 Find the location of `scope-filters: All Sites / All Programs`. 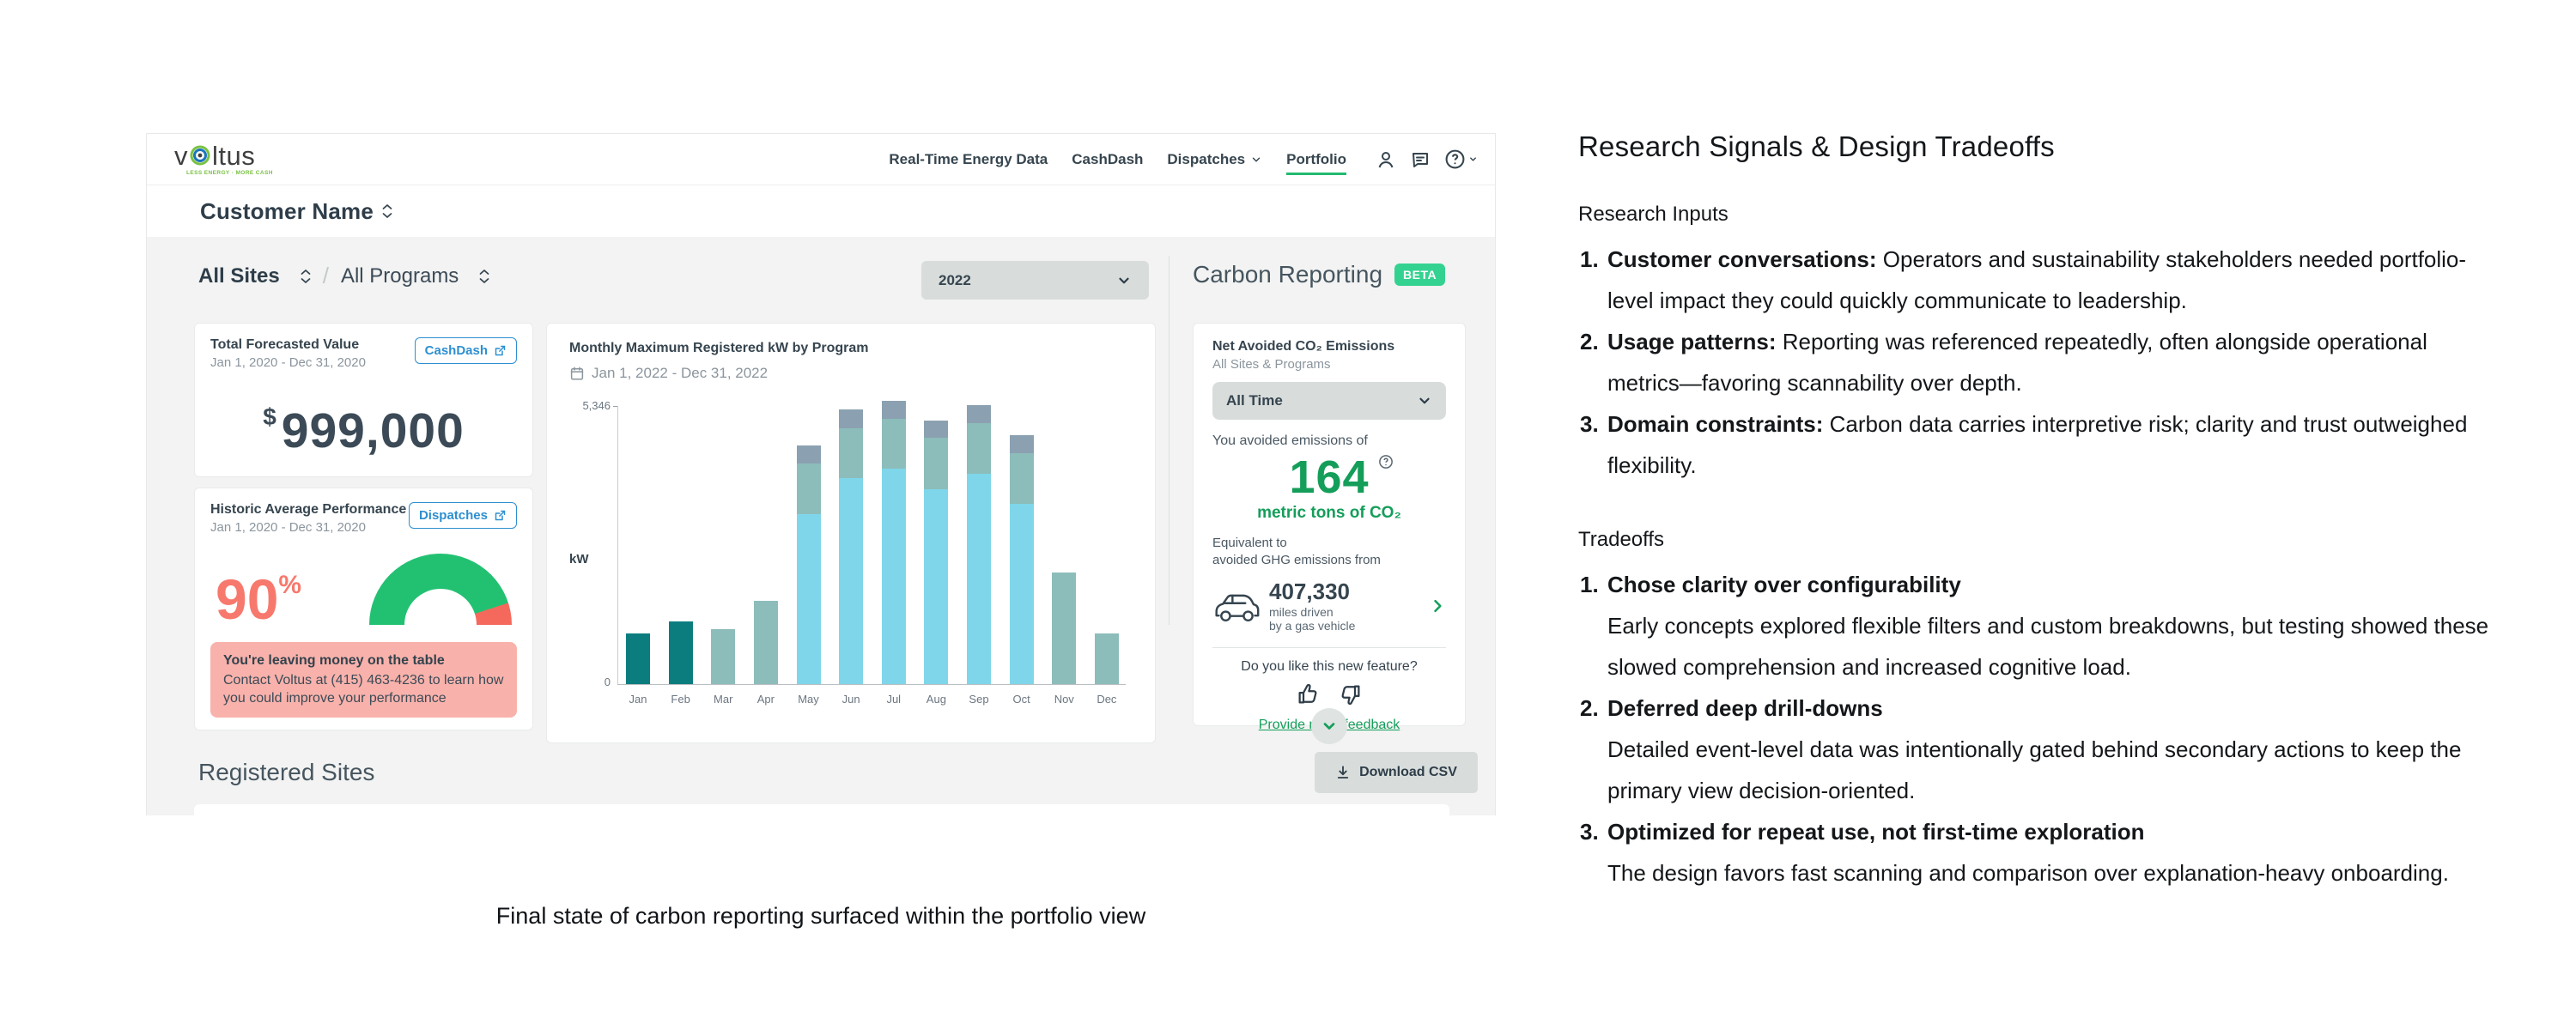

scope-filters: All Sites / All Programs is located at coordinates (344, 276).